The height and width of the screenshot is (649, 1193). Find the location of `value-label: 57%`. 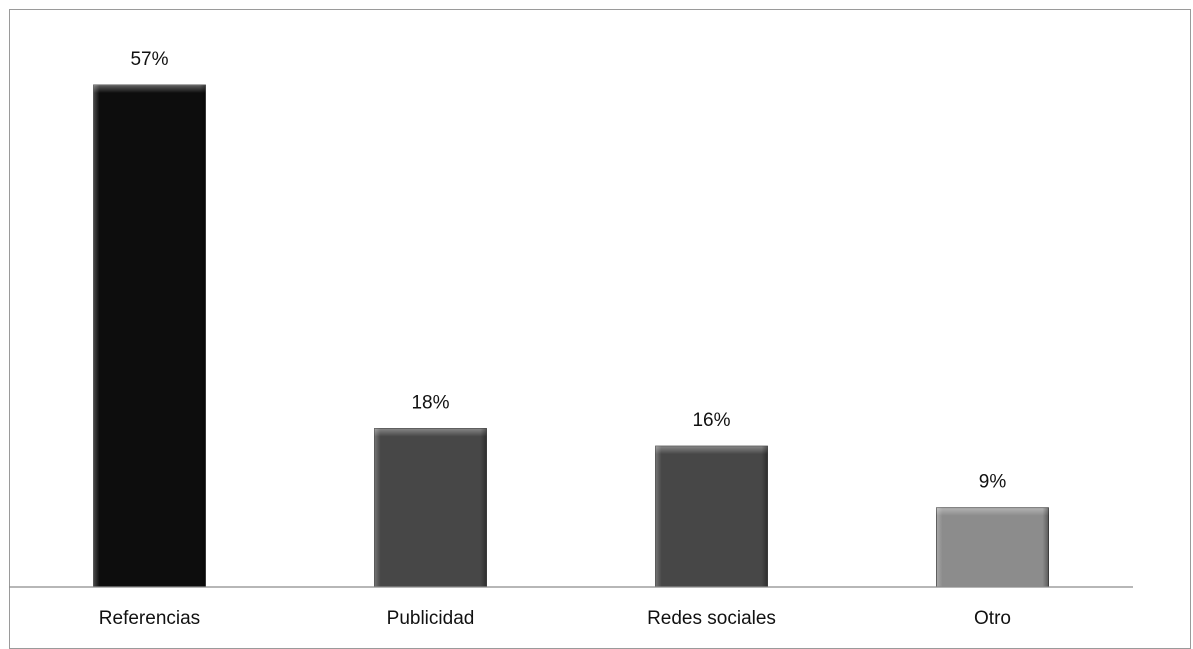

value-label: 57% is located at coordinates (149, 59).